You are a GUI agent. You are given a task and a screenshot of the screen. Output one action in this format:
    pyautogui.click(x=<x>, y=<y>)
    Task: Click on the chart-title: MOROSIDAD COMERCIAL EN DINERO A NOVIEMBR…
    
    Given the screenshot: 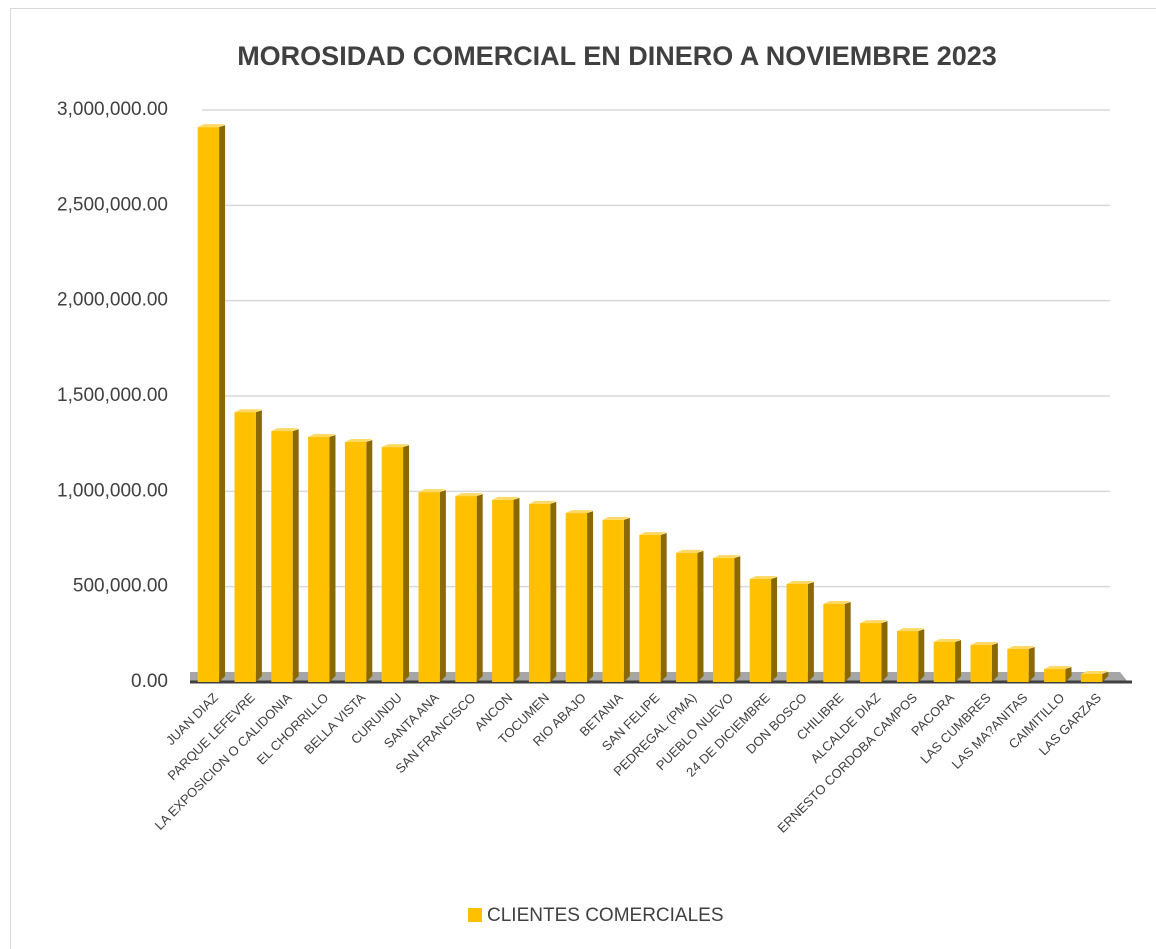 What is the action you would take?
    pyautogui.click(x=617, y=56)
    